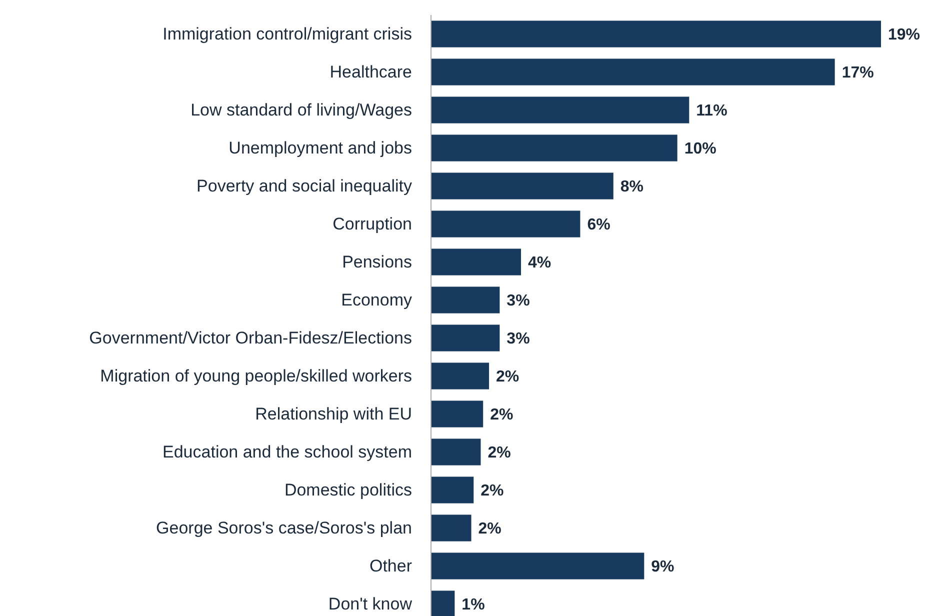 The height and width of the screenshot is (616, 925). Describe the element at coordinates (304, 186) in the screenshot. I see `y-tick-label: Poverty and social inequality` at that location.